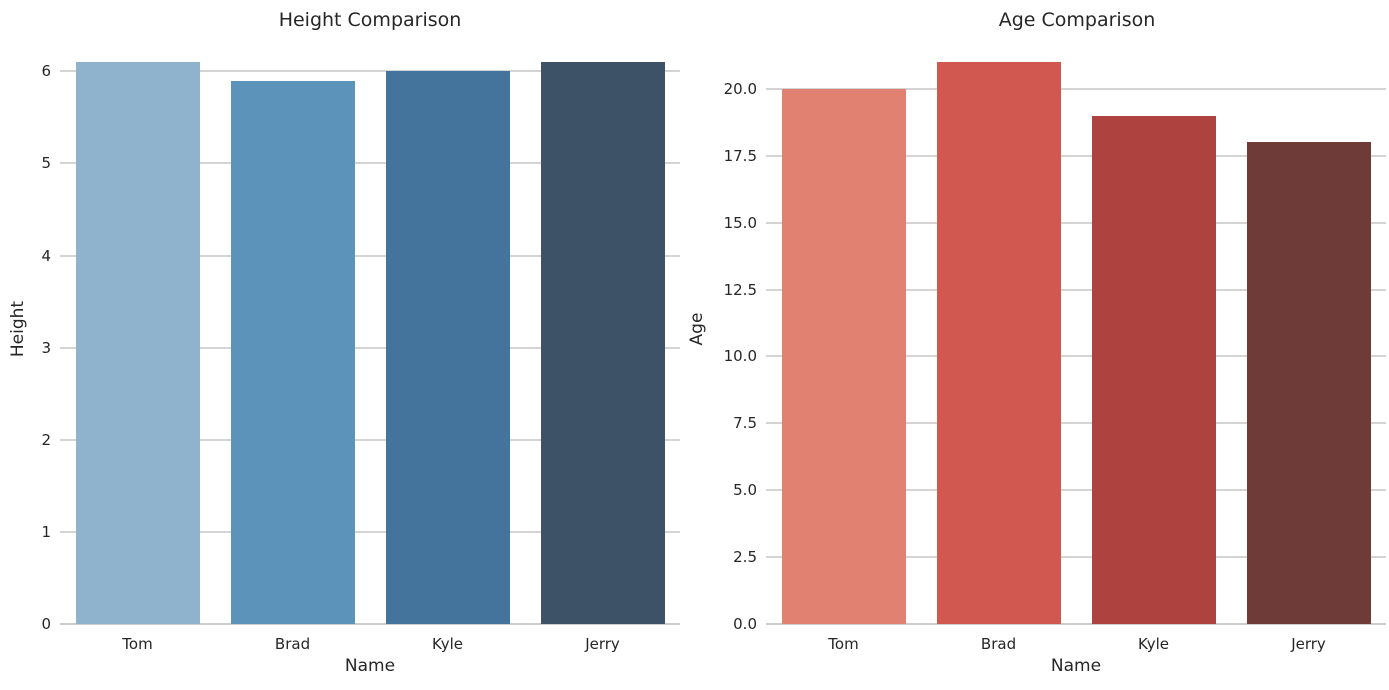 This screenshot has height=690, width=1389. Describe the element at coordinates (740, 289) in the screenshot. I see `y-tick-label: 12.5` at that location.